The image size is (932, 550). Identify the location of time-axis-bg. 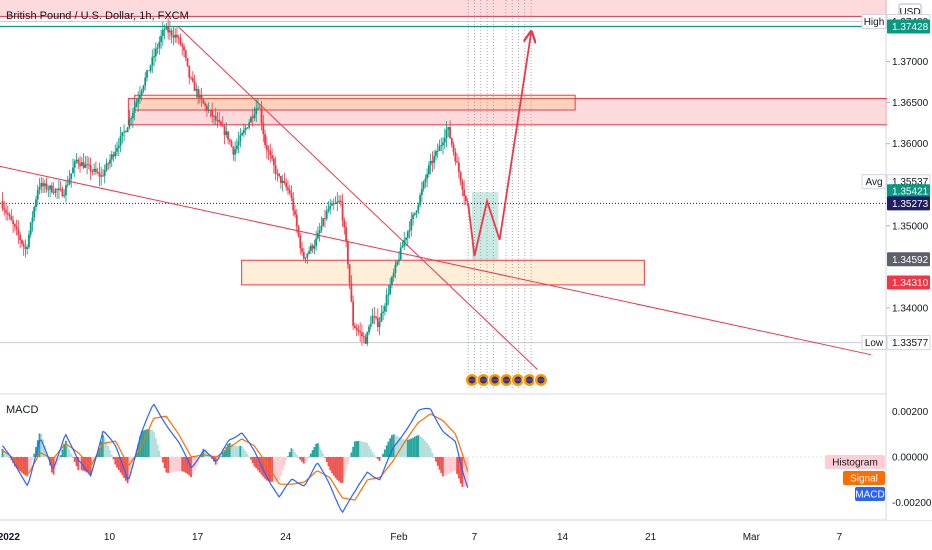
(466, 535).